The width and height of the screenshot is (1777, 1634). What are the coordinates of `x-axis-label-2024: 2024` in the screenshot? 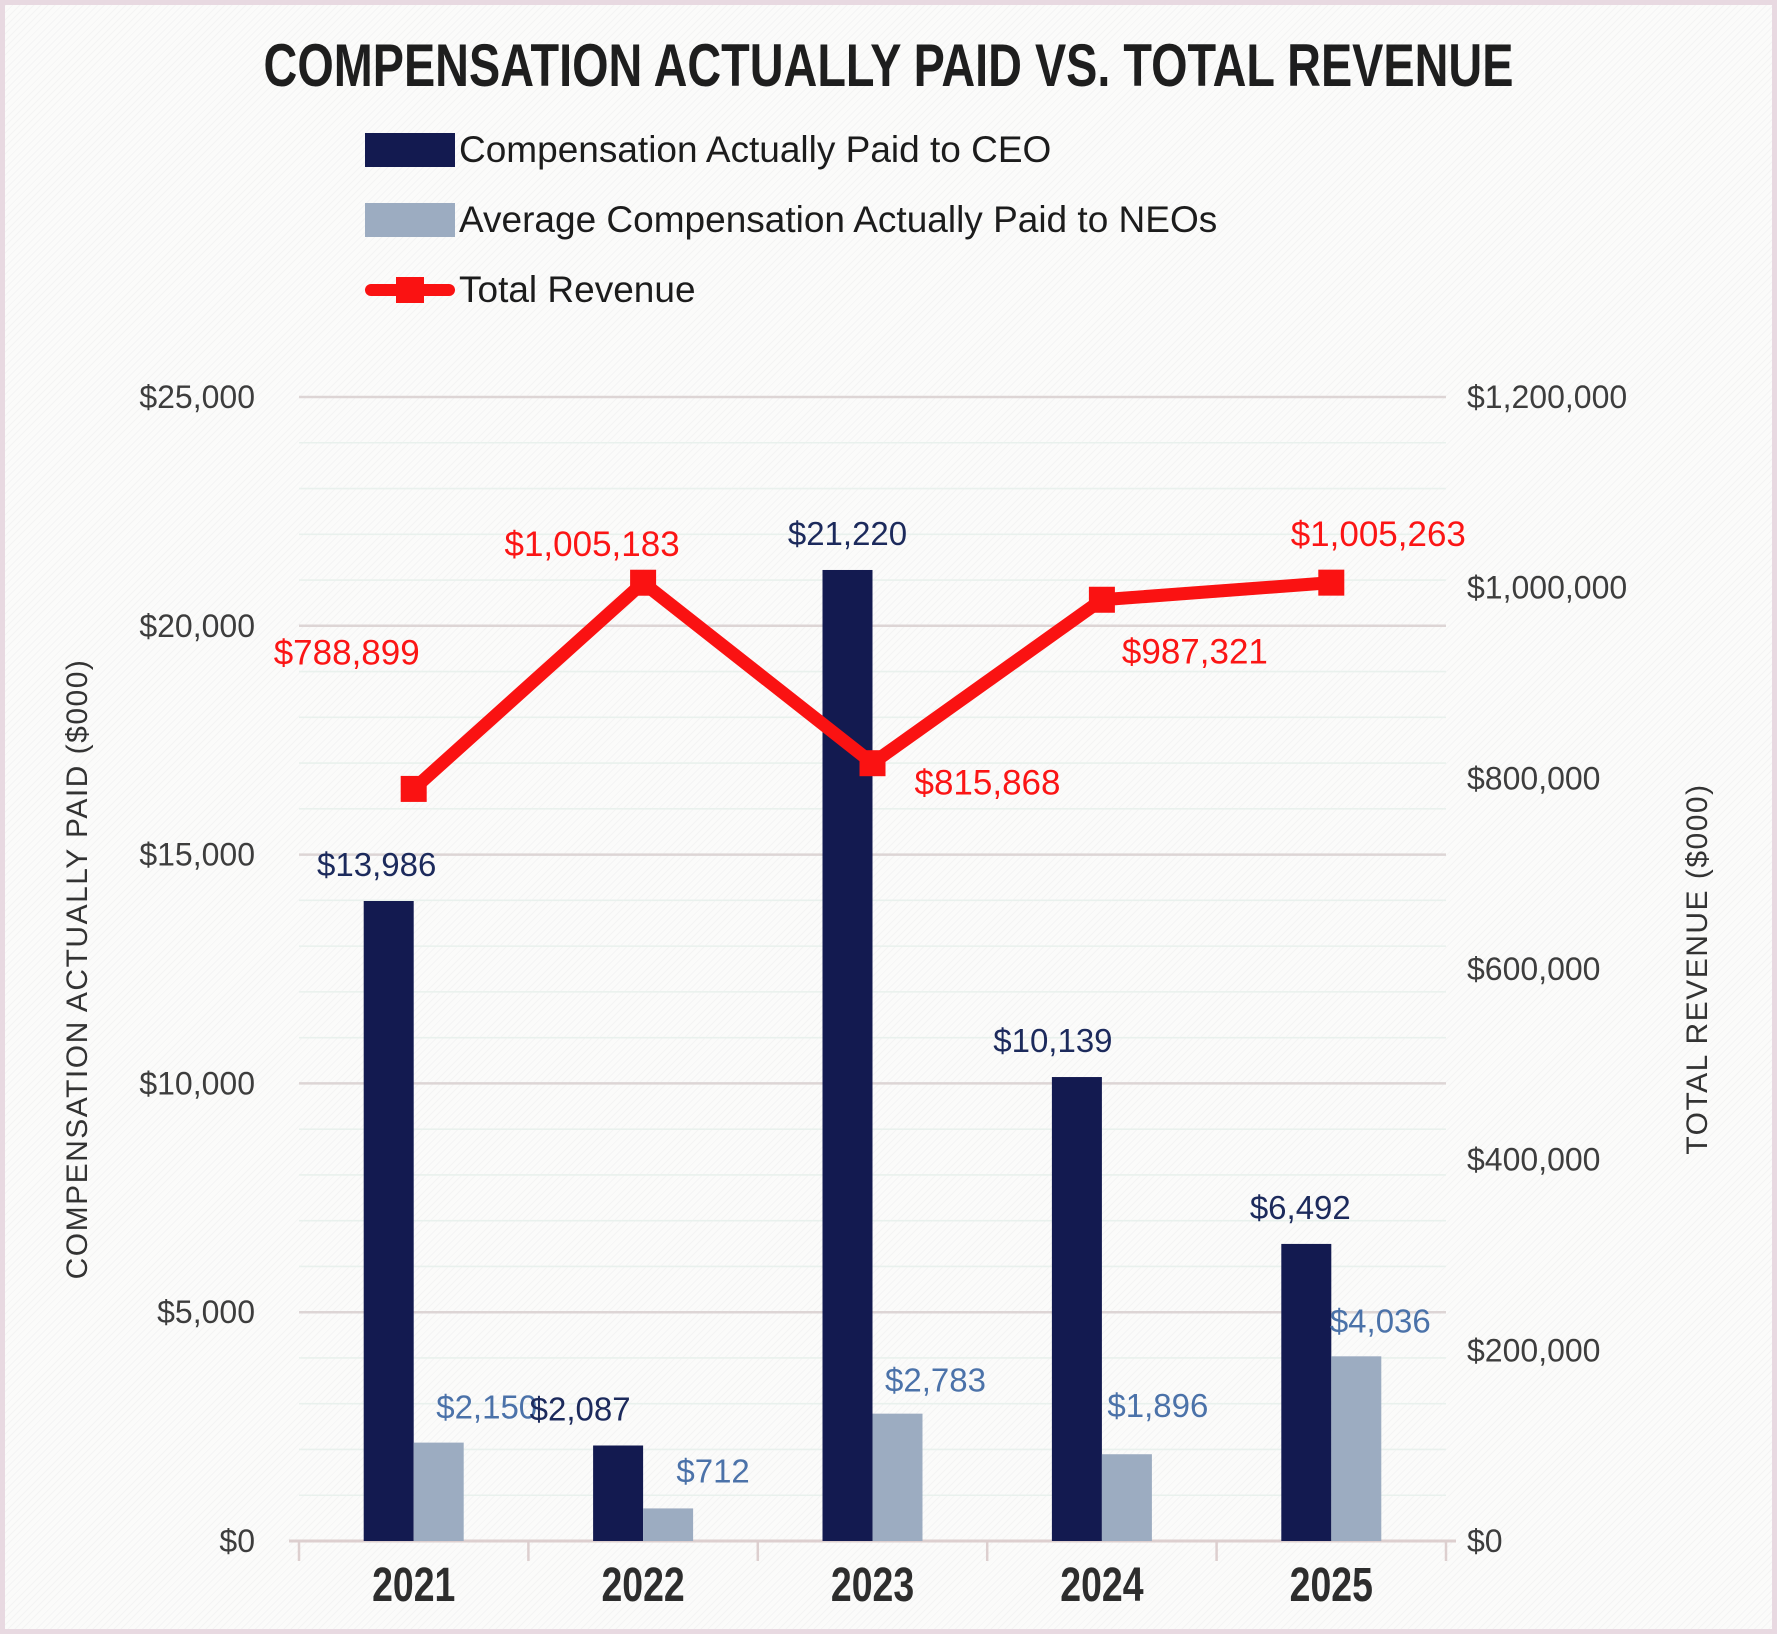 It's located at (1101, 1586).